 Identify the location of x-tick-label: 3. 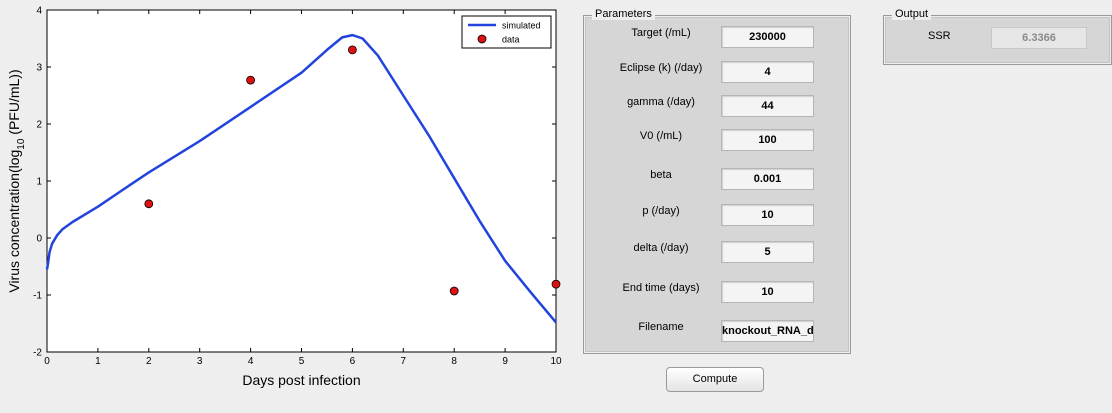
(200, 361).